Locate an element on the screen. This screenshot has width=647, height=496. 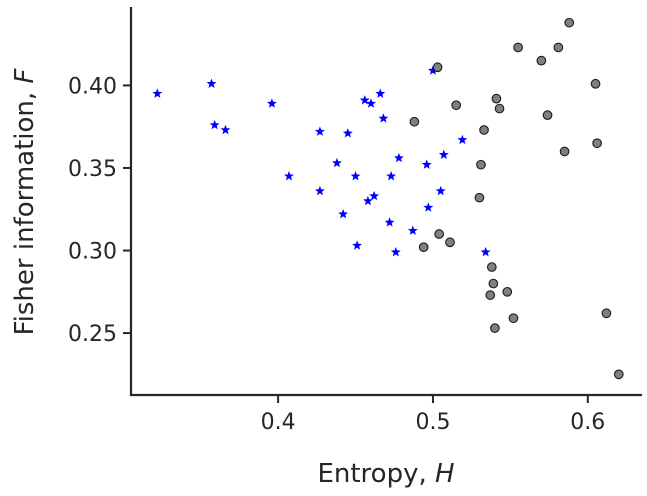
y-tick-label: 0.35 is located at coordinates (92, 169).